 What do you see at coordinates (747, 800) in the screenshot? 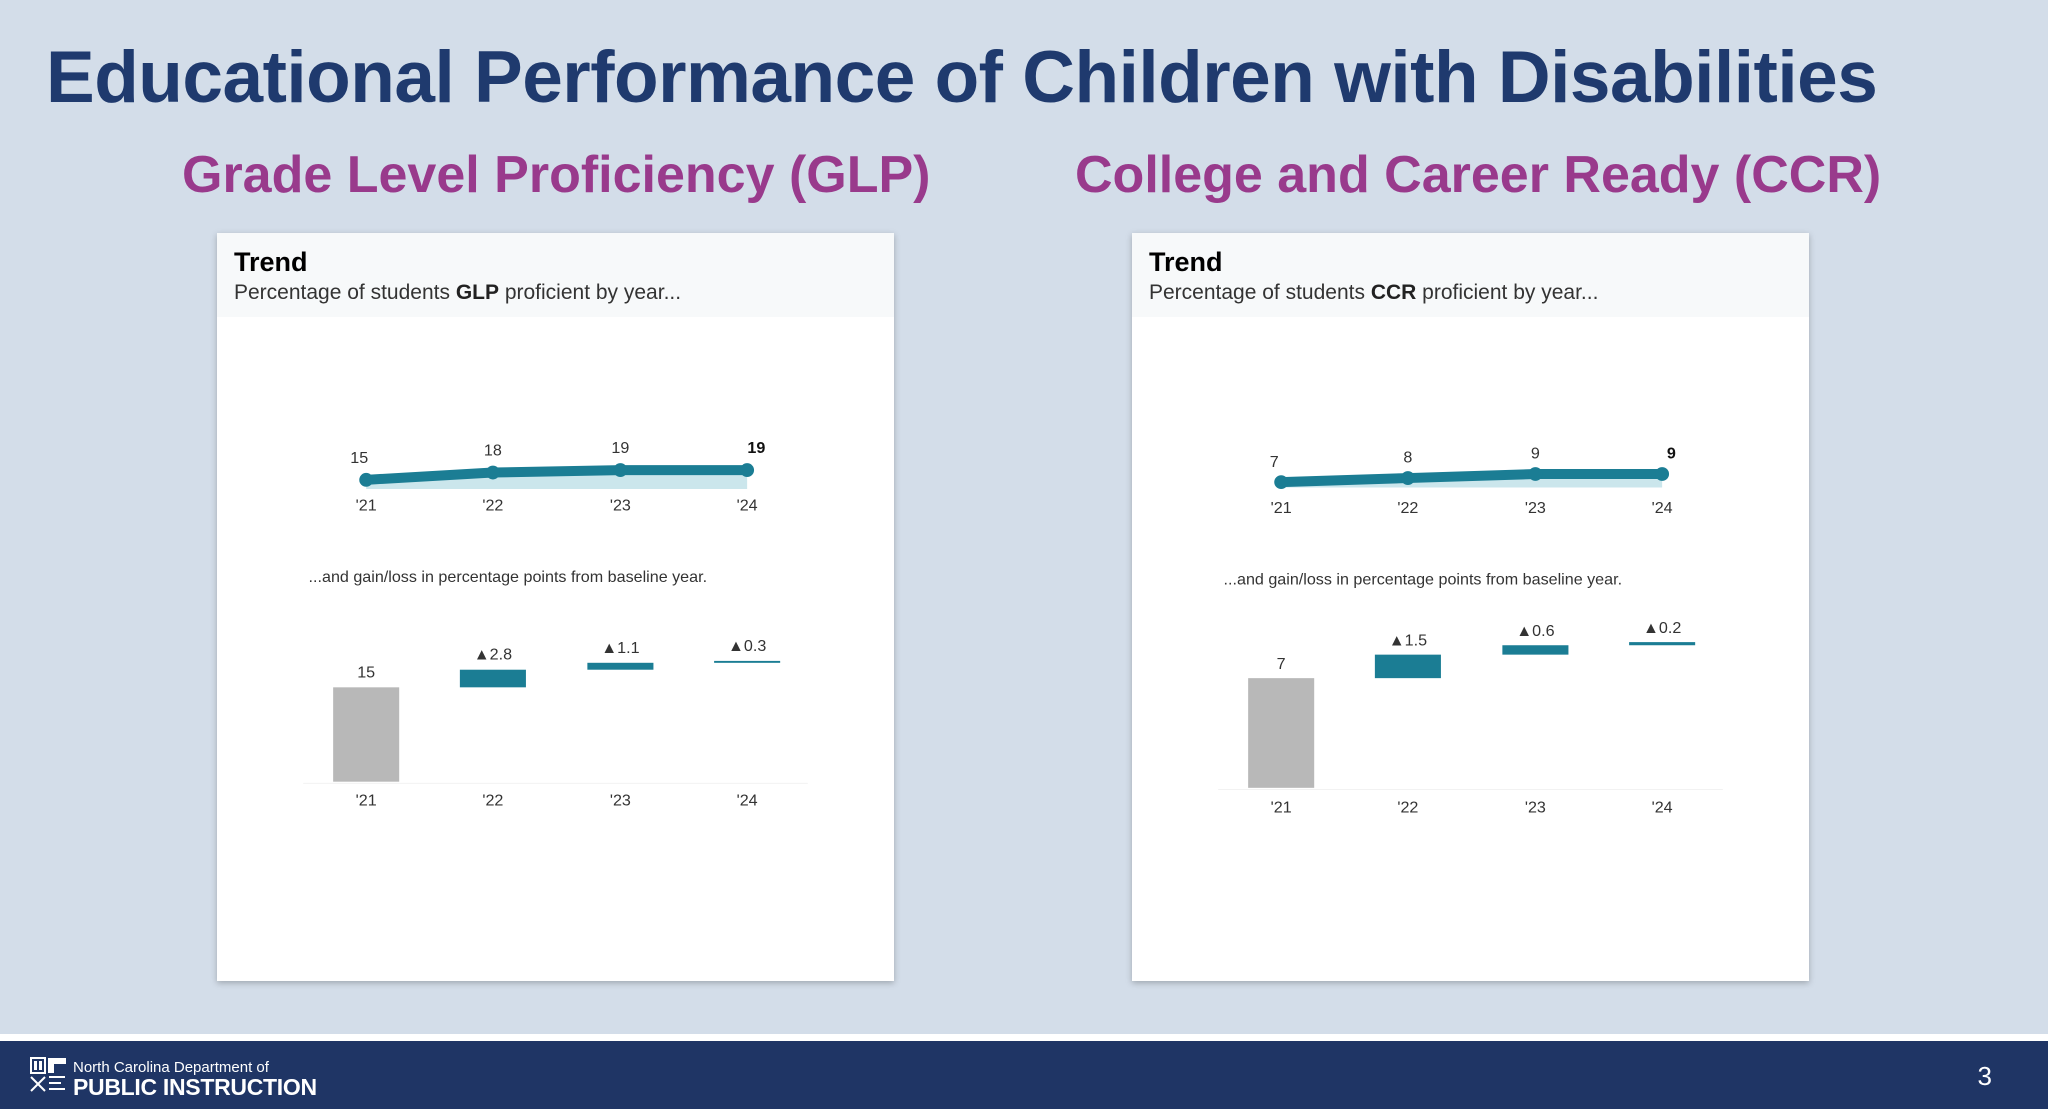
I see `glp-gain-tick-label: '24` at bounding box center [747, 800].